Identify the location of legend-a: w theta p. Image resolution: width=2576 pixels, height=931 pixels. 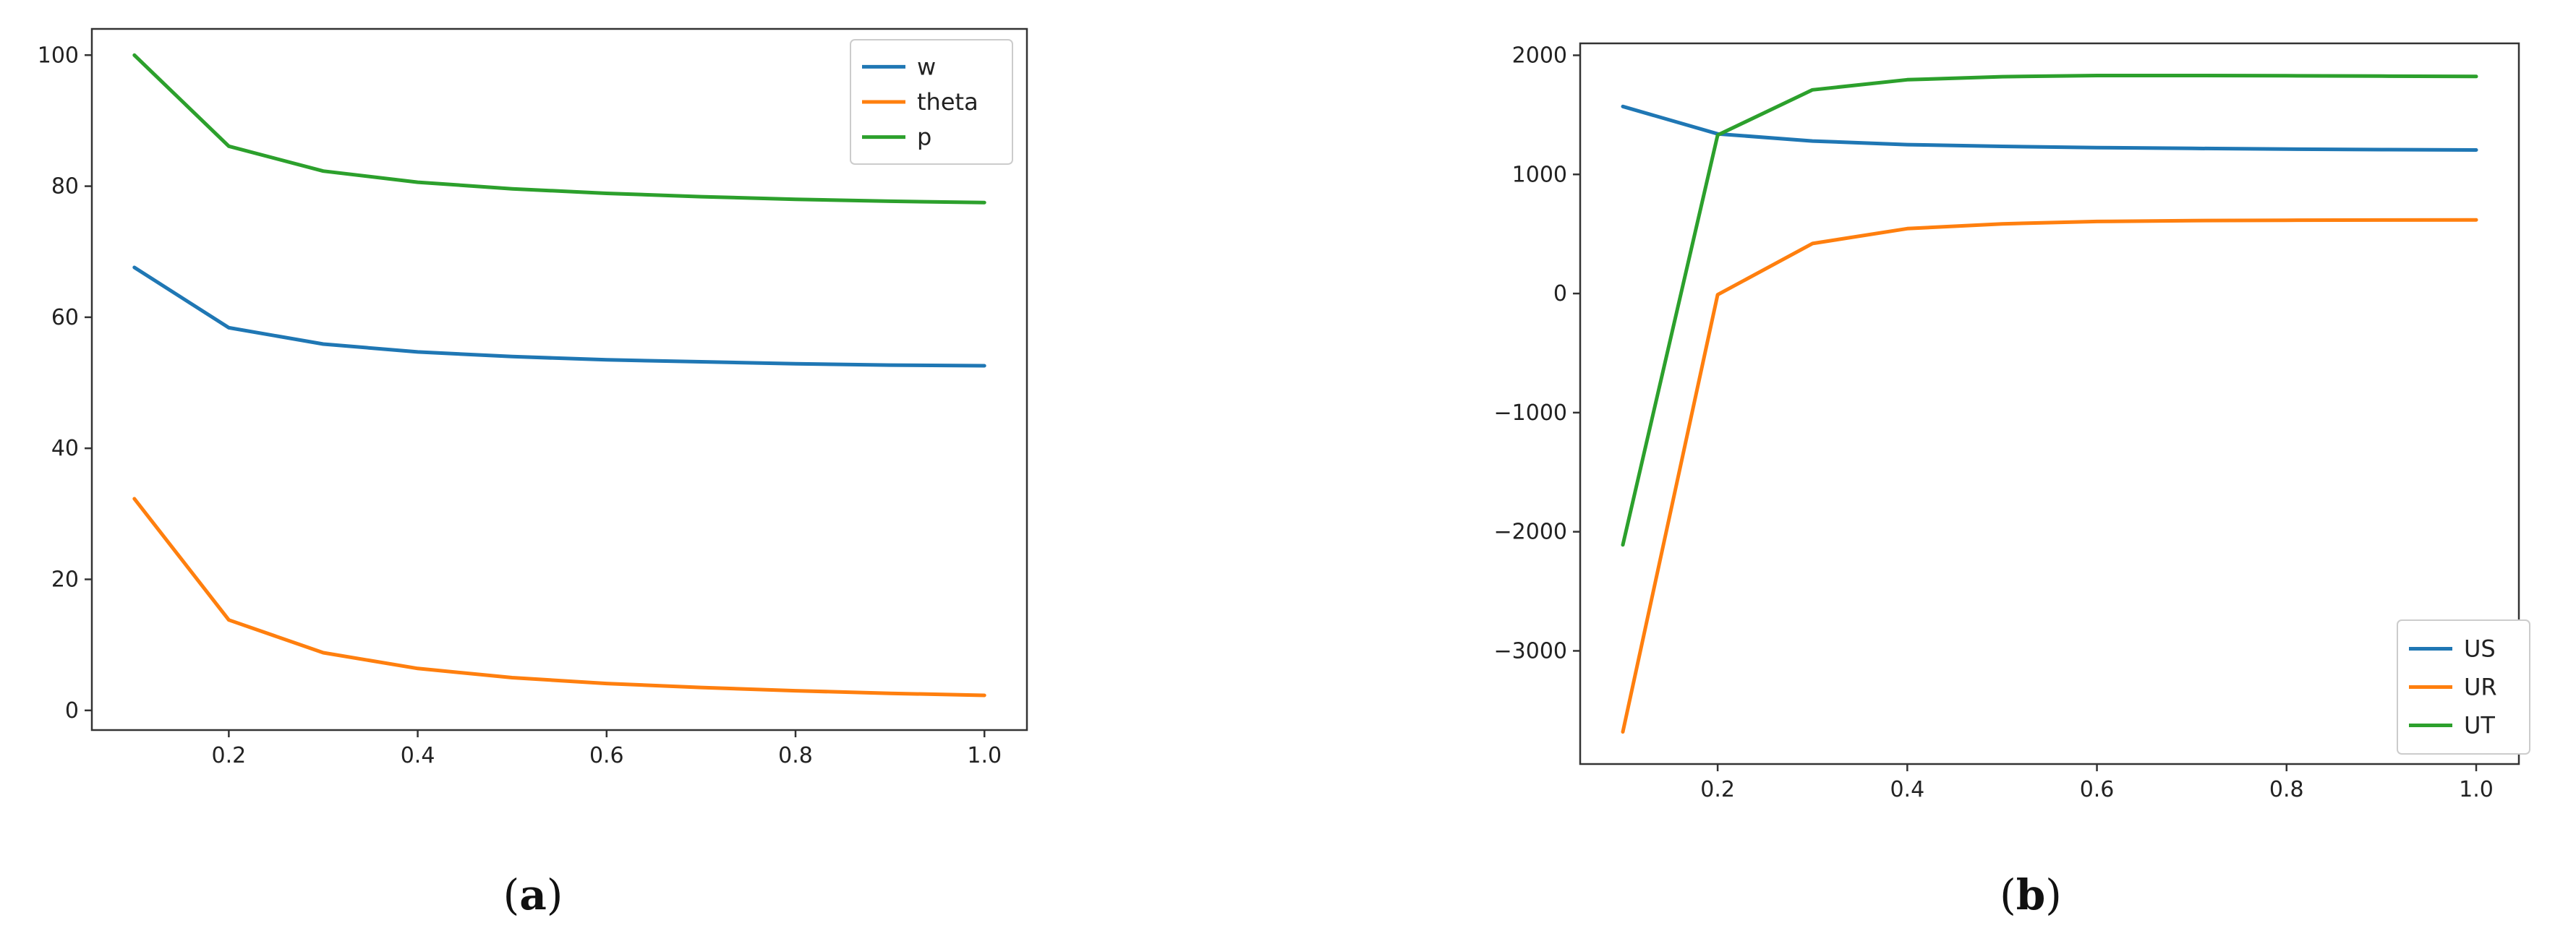
(931, 102).